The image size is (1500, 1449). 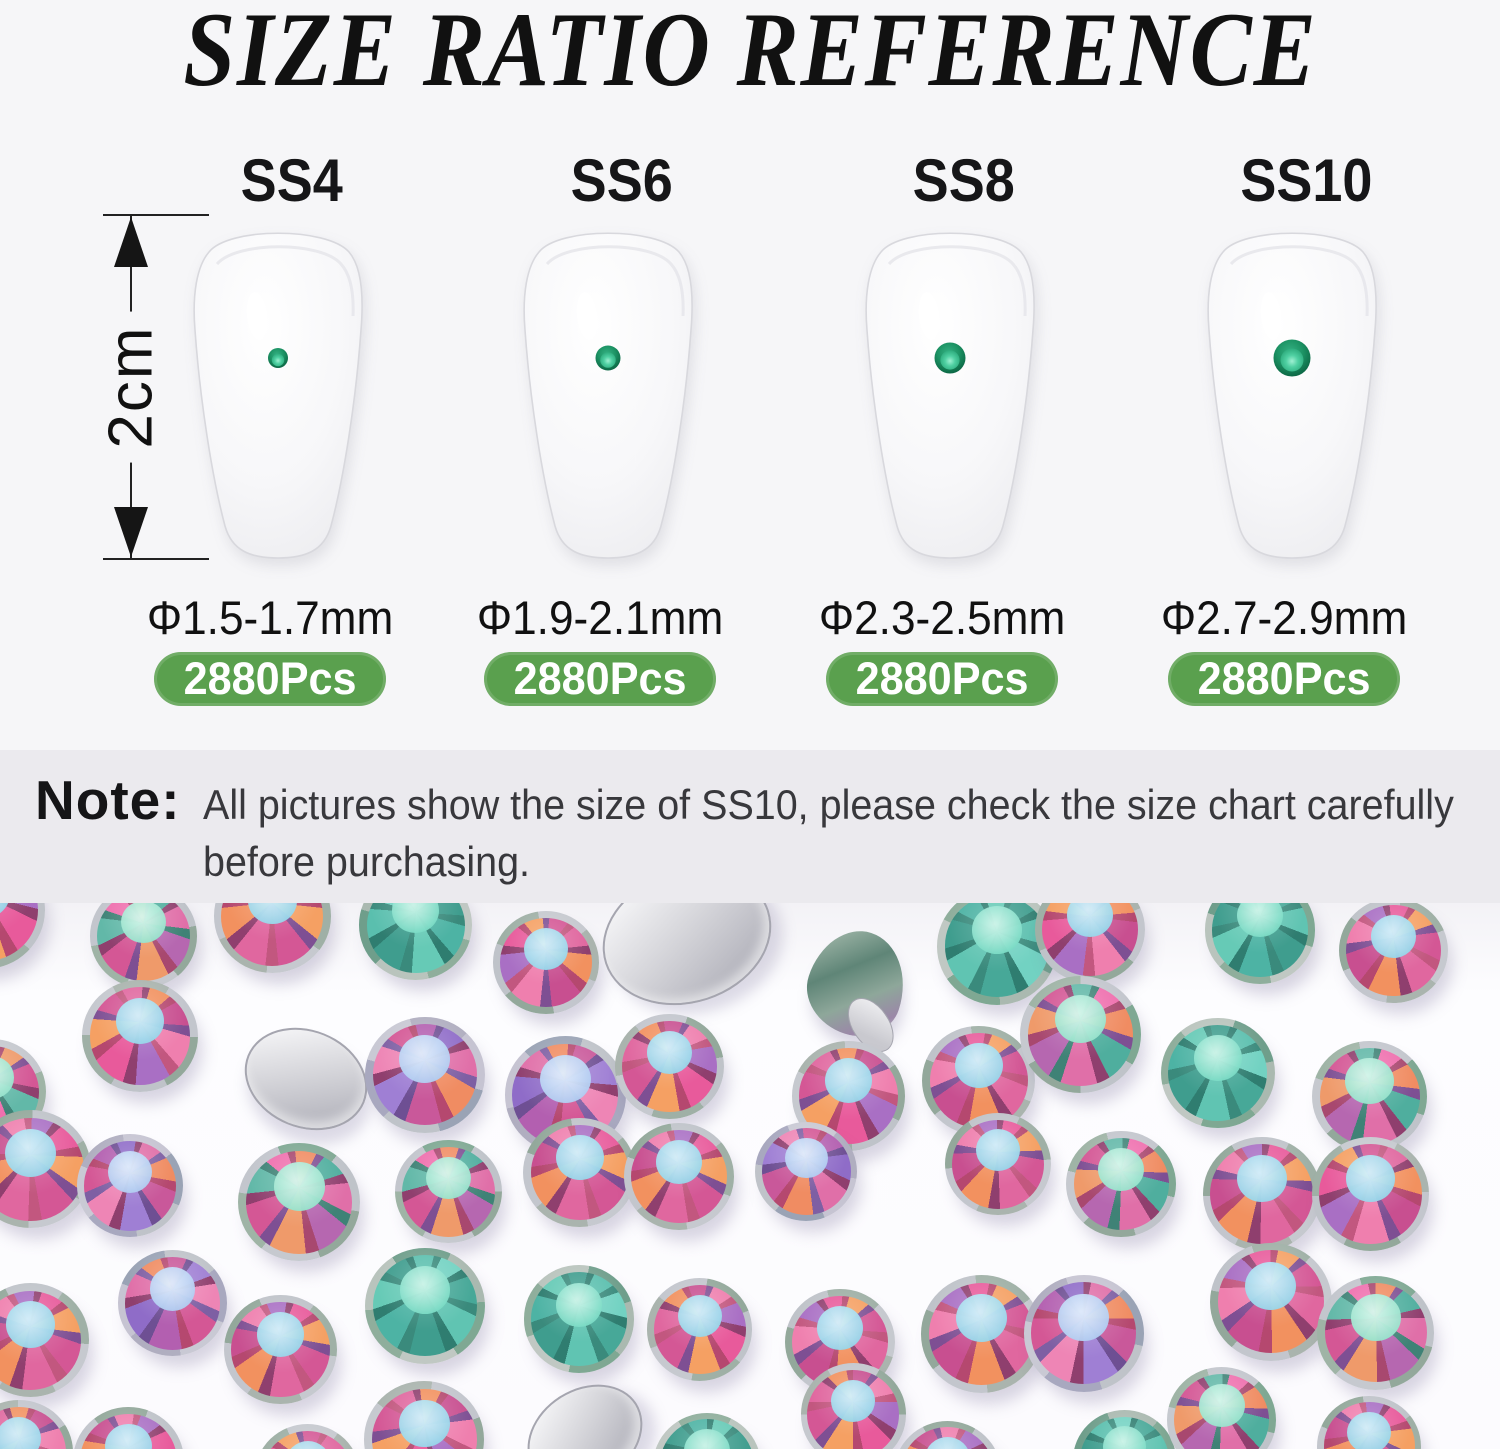 I want to click on diameter-label: Φ1.5-1.7mm, so click(x=270, y=617).